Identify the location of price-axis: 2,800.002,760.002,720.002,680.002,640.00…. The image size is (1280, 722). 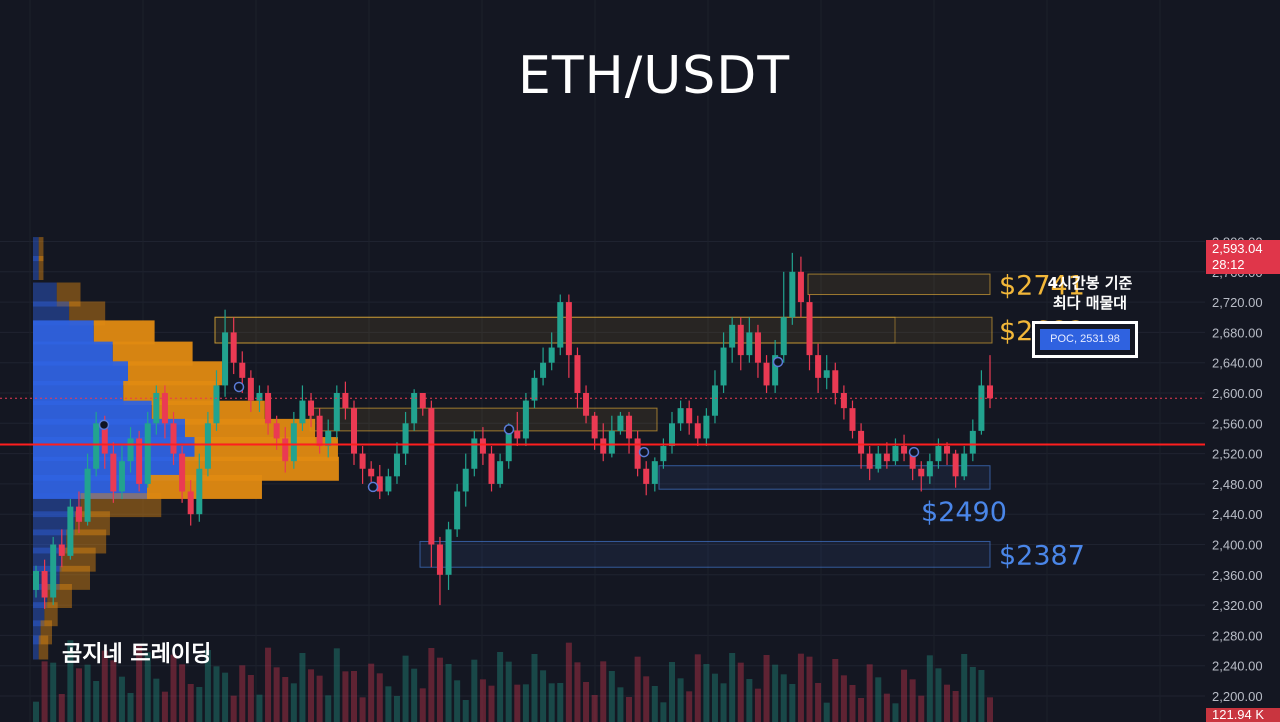
(1237, 470).